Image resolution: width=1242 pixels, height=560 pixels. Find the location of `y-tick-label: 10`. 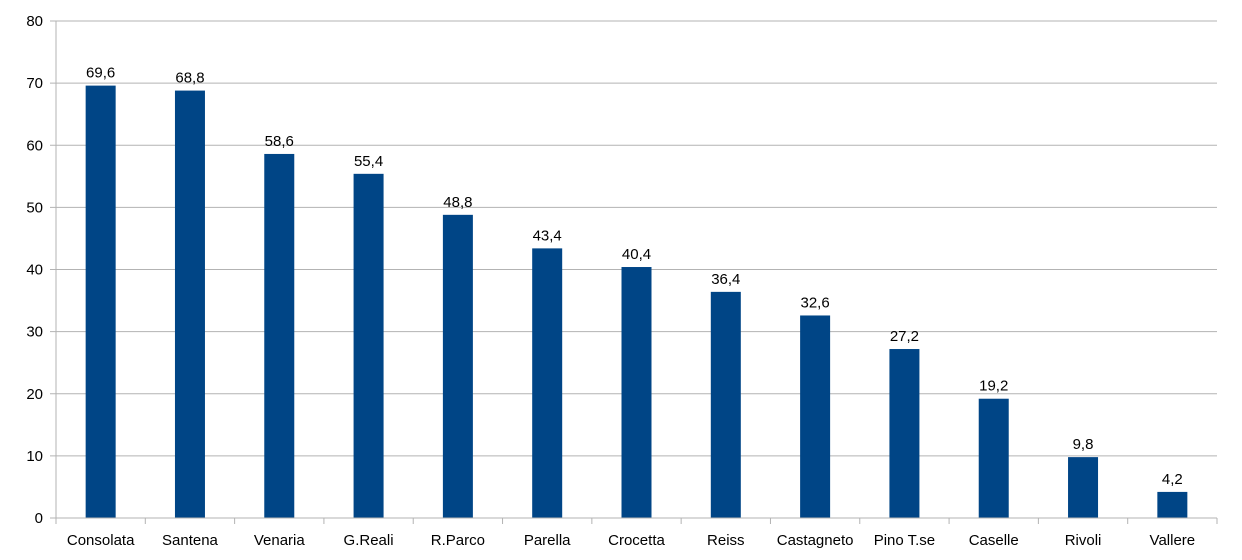

y-tick-label: 10 is located at coordinates (34, 456).